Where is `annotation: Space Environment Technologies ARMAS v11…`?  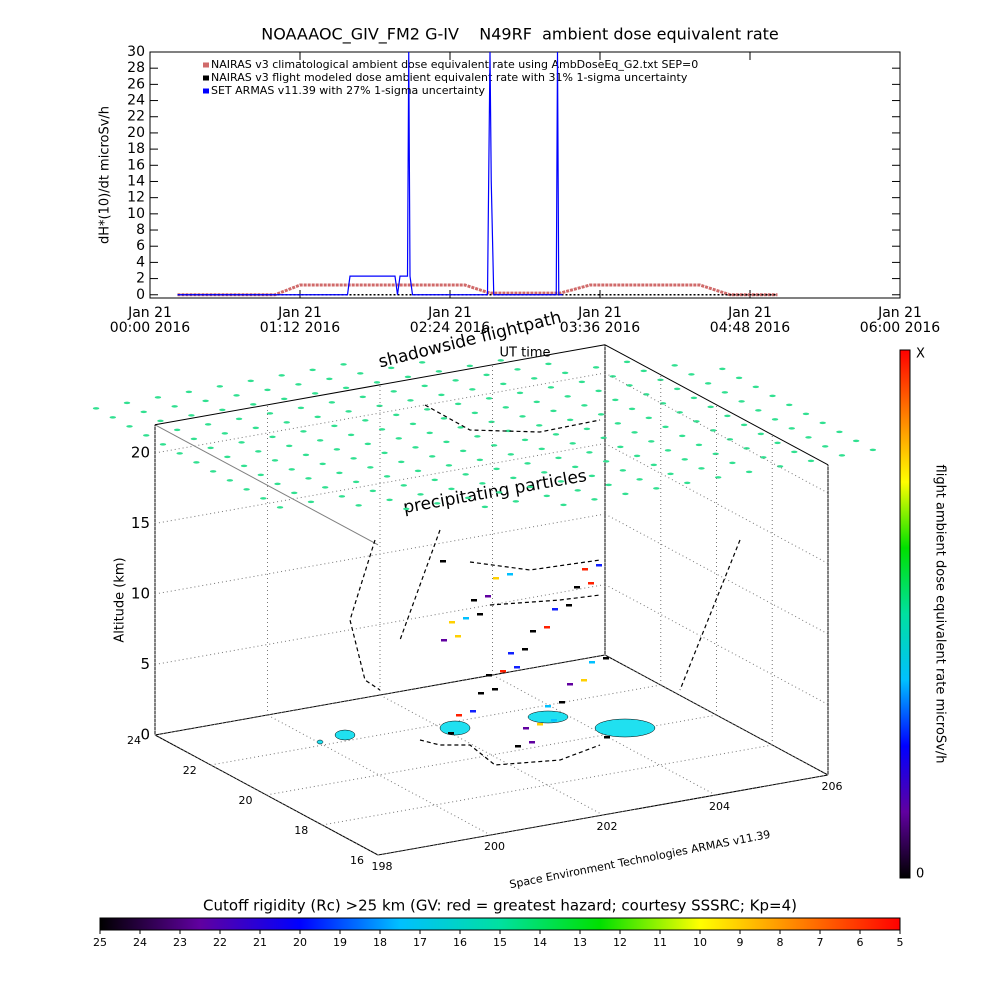 annotation: Space Environment Technologies ARMAS v11… is located at coordinates (639, 859).